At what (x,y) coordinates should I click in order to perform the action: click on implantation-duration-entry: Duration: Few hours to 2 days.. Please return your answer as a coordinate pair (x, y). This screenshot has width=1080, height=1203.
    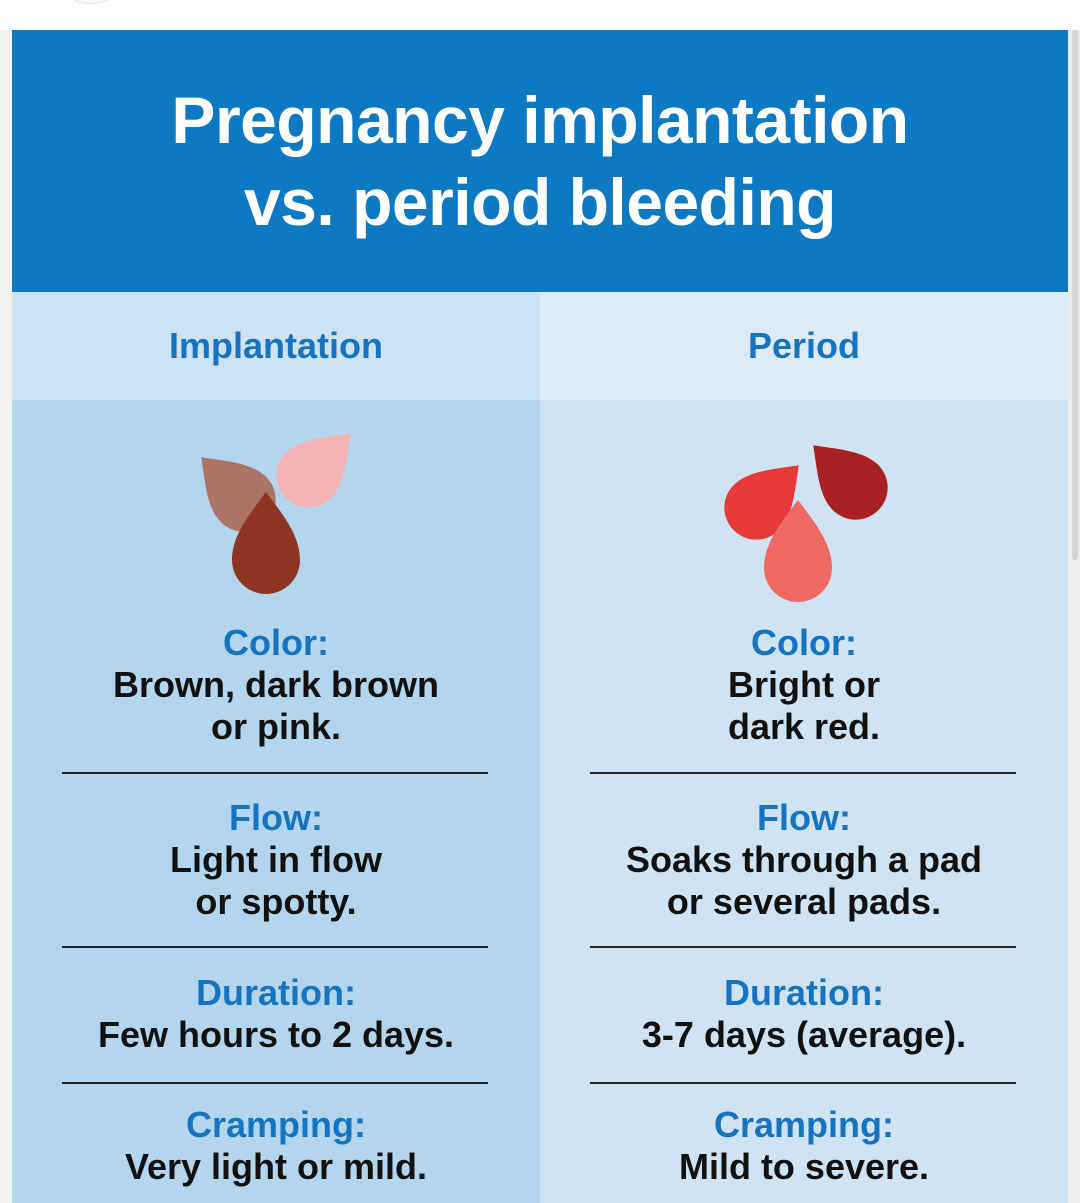
    Looking at the image, I should click on (276, 1014).